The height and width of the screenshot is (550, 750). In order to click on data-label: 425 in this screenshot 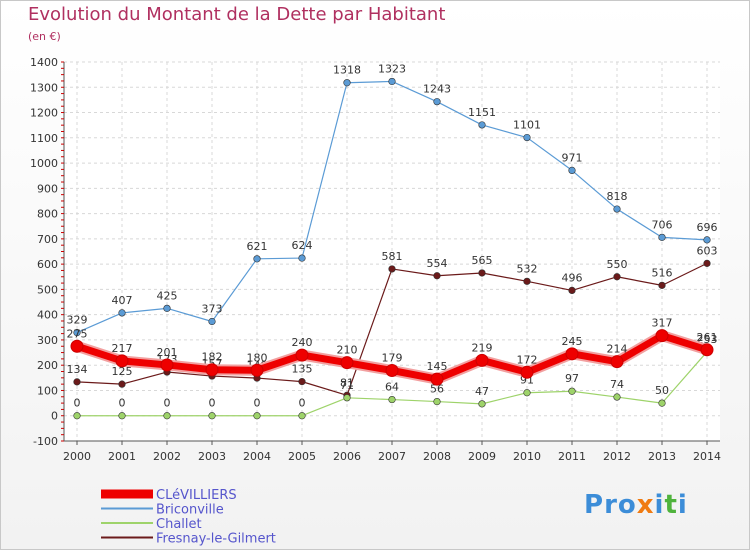, I will do `click(167, 295)`.